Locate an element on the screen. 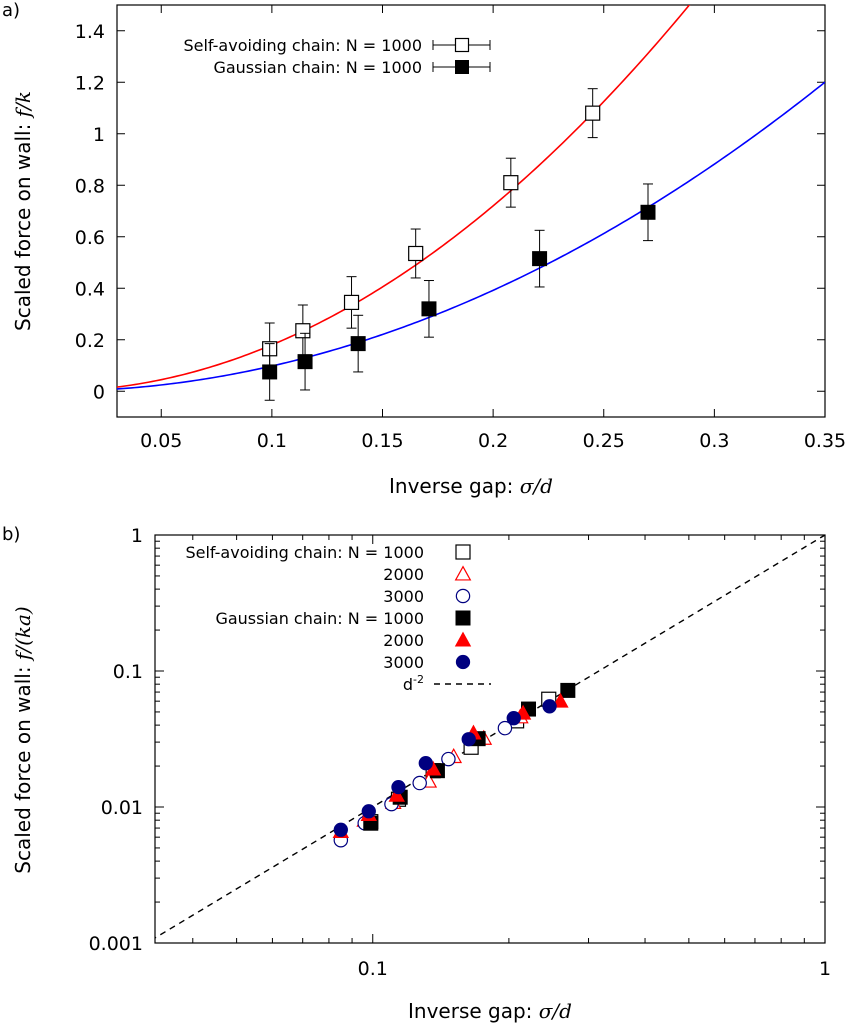 The image size is (857, 1030). y-tick-label: 0 is located at coordinates (99, 392).